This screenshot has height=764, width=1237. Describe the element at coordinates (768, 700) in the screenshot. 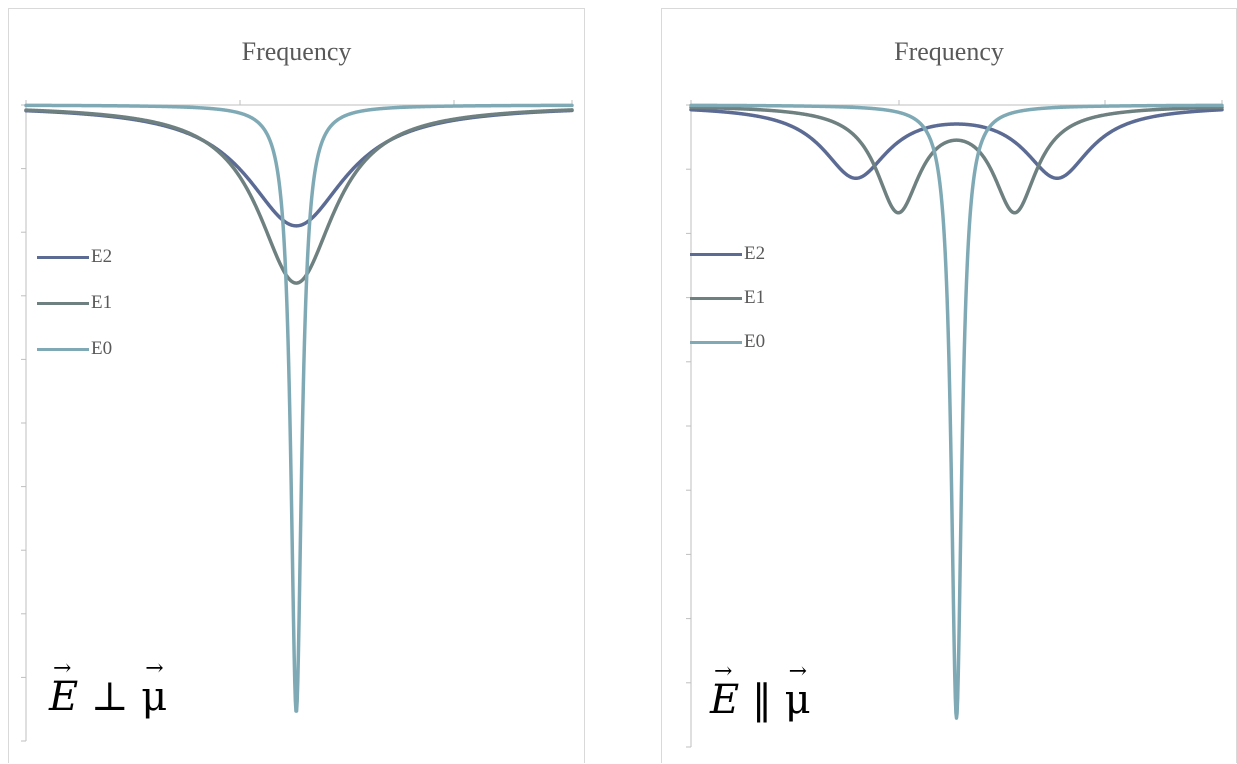

I see `parallel-symbol: ‖` at that location.